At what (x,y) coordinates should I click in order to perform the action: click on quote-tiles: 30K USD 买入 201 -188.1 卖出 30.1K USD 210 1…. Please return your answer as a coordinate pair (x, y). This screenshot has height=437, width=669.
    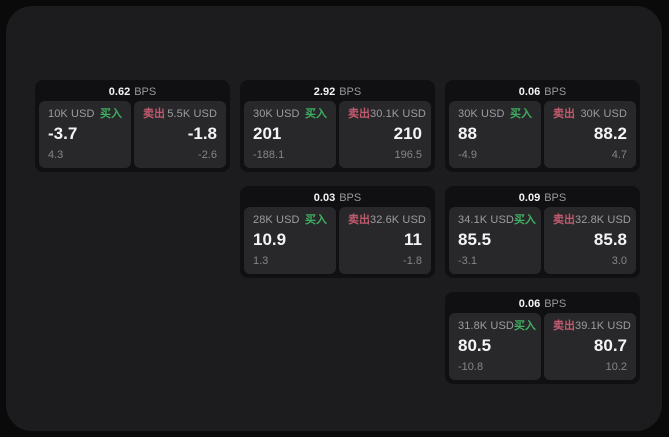
    Looking at the image, I should click on (337, 134).